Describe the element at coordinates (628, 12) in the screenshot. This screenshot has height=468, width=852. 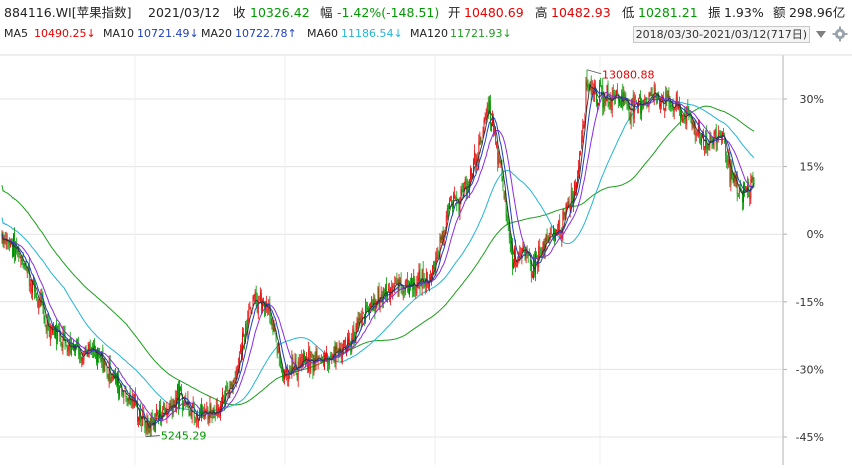
I see `low-label: 低` at that location.